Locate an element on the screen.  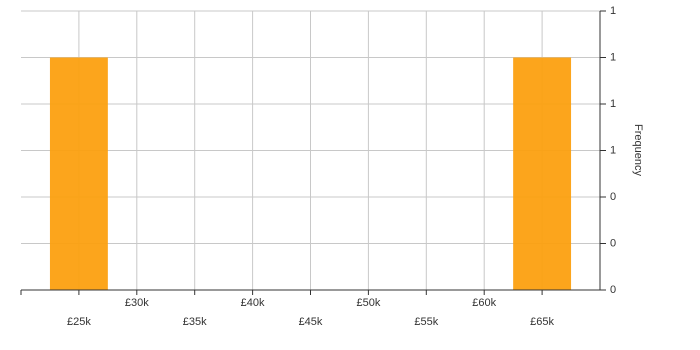
y-axis-label: Frequency is located at coordinates (638, 150).